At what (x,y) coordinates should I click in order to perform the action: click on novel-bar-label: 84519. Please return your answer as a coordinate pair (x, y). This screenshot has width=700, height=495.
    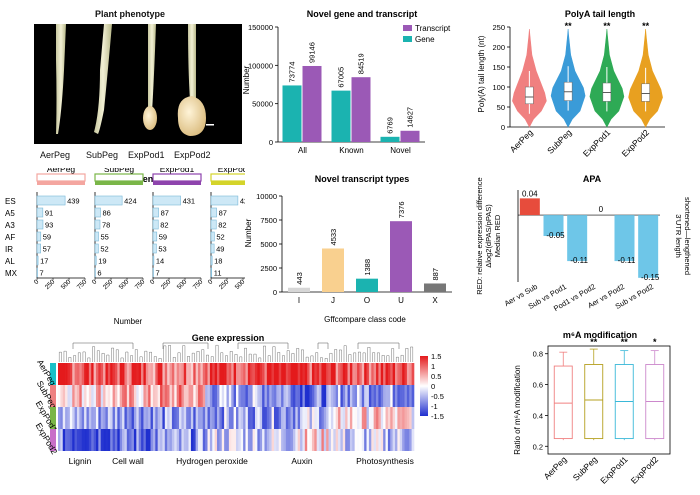
    Looking at the image, I should click on (361, 63).